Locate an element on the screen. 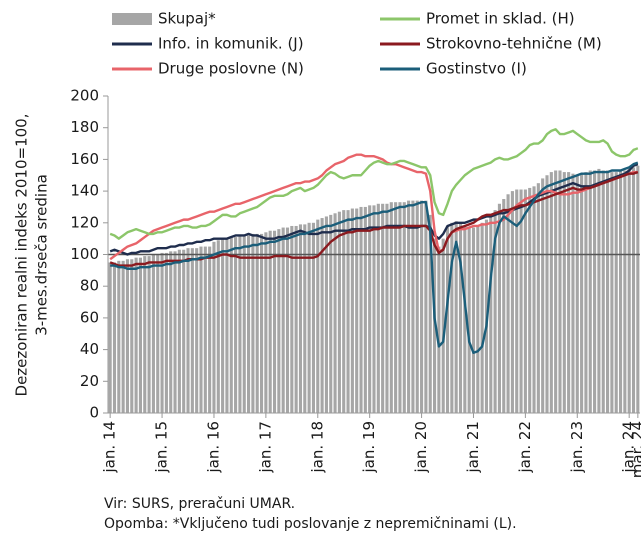 Image resolution: width=641 pixels, height=534 pixels. x-tick-label: jan. 23 is located at coordinates (577, 447).